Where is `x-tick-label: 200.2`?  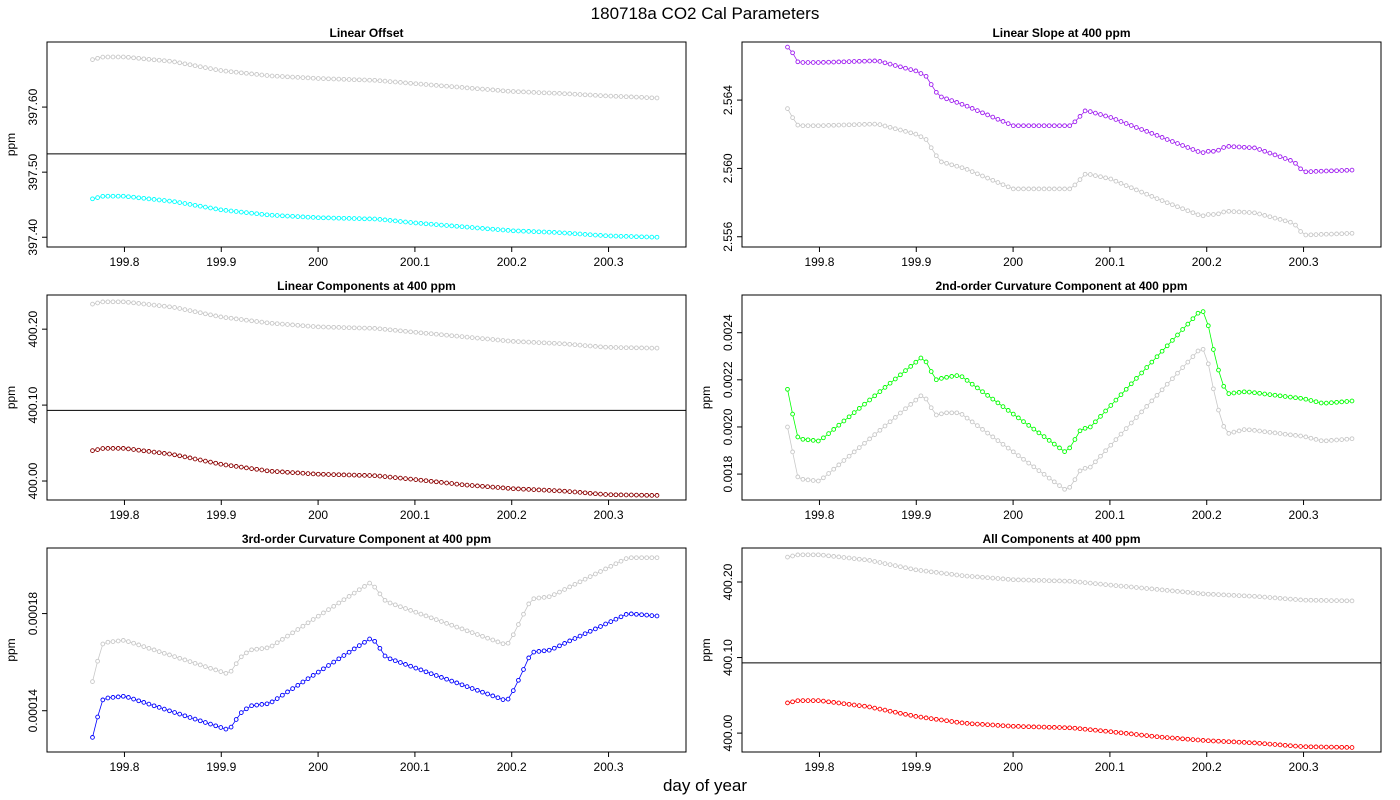
x-tick-label: 200.2 is located at coordinates (1207, 515).